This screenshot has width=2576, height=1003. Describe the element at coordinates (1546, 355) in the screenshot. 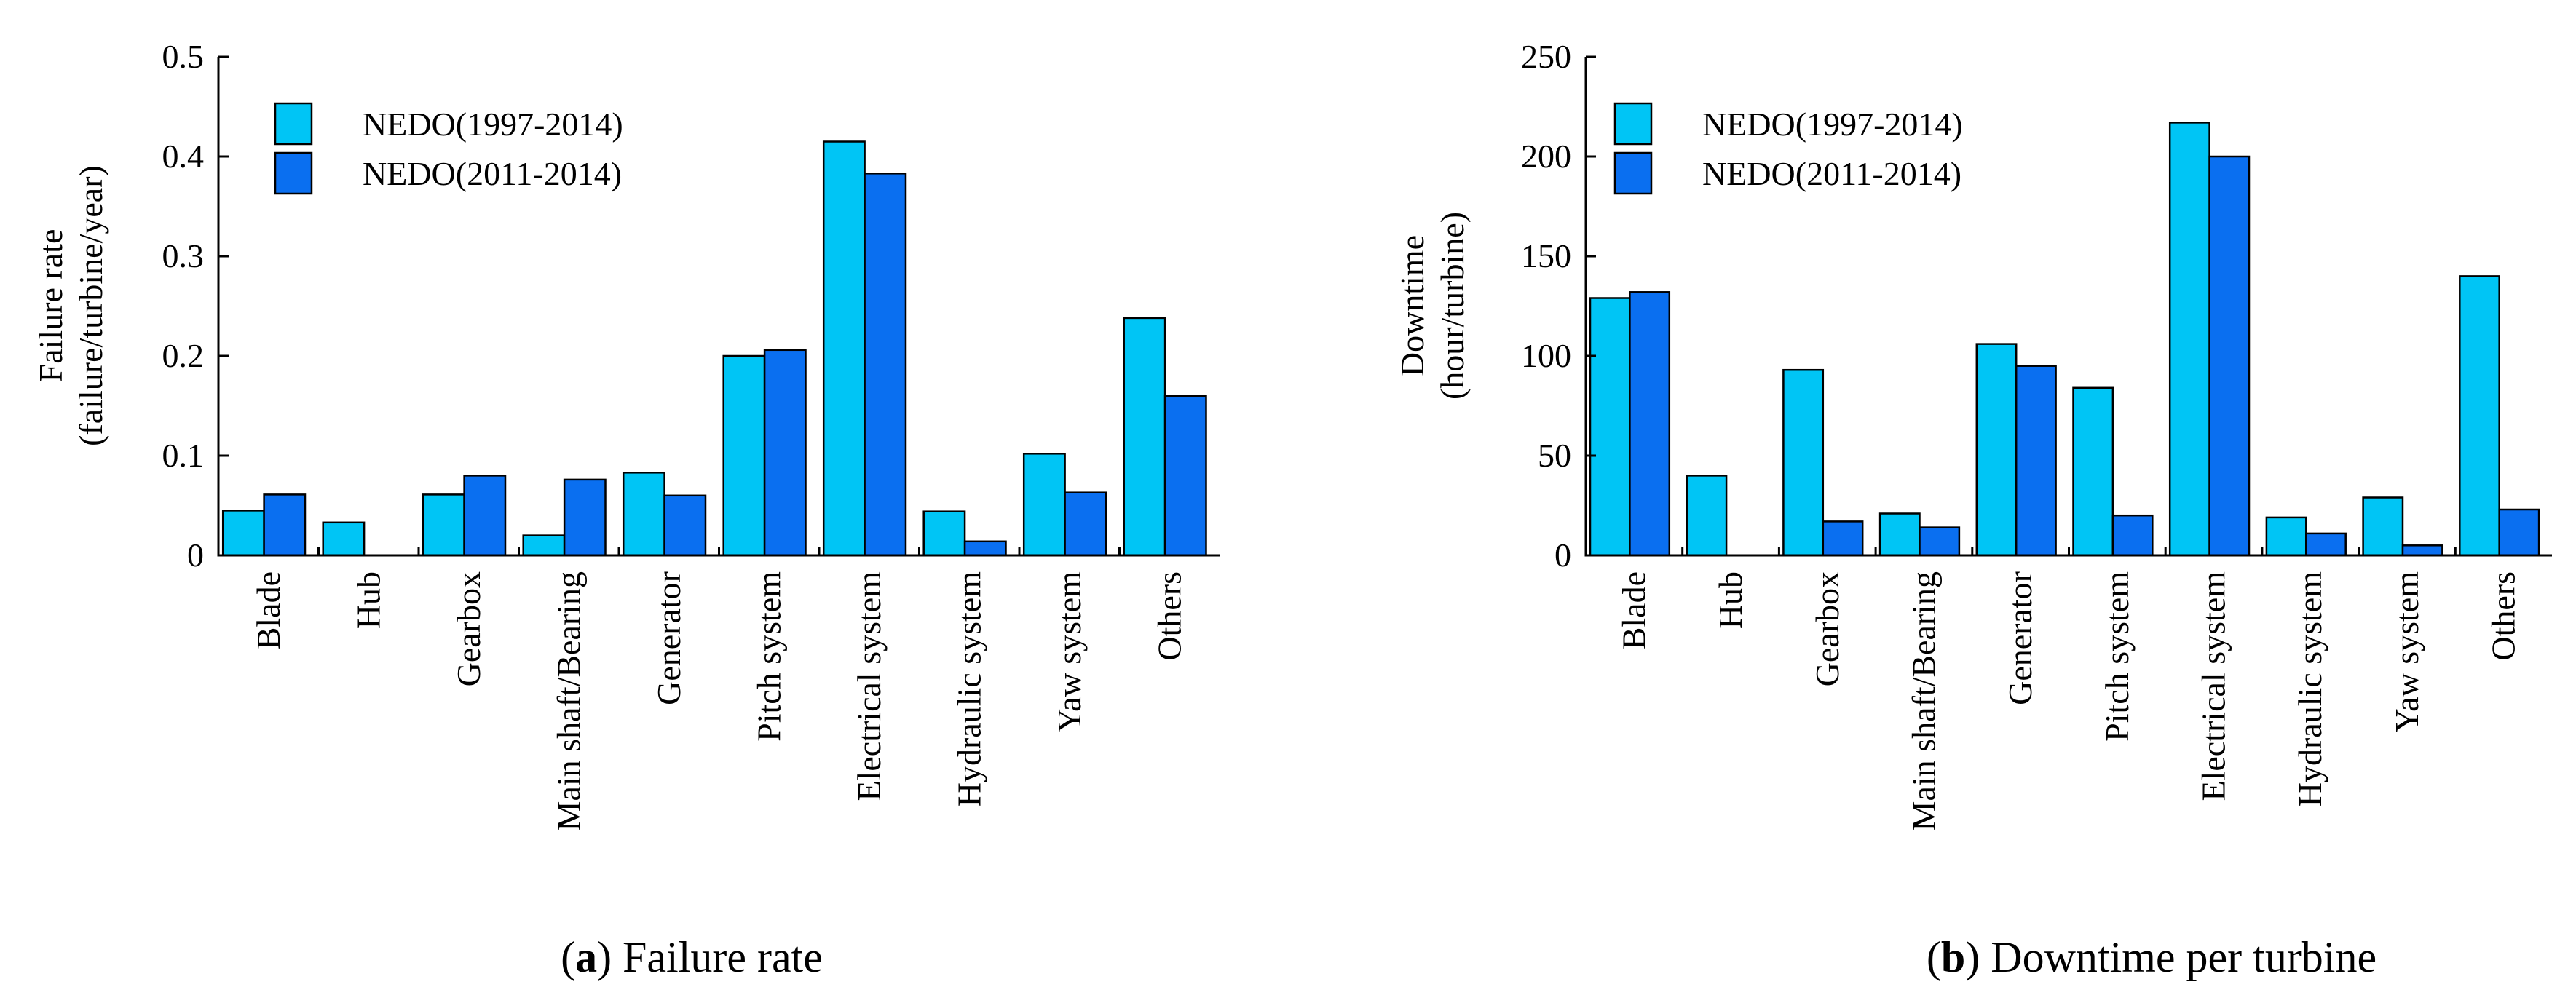

I see `y-tick-label: 100` at that location.